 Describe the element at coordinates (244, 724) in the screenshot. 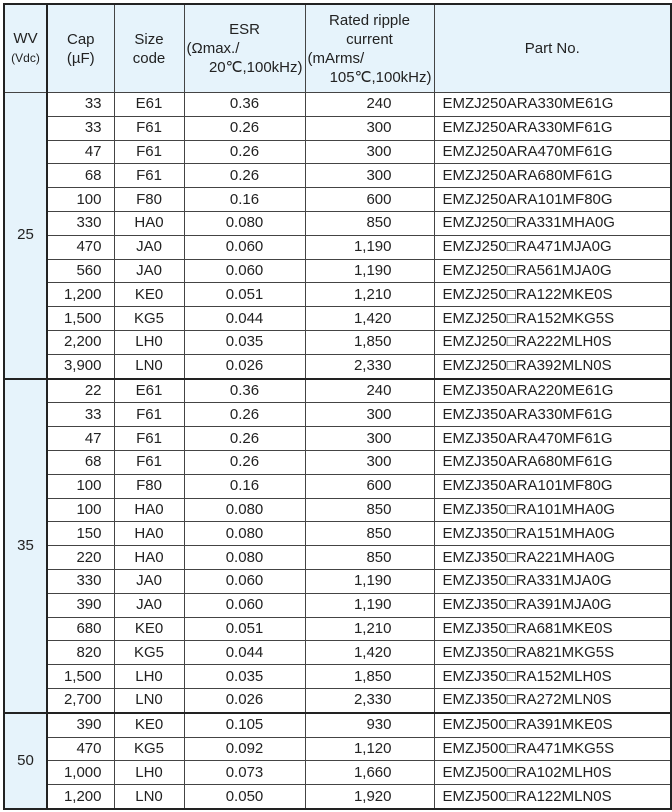

I see `esr-cell: 0.105` at that location.